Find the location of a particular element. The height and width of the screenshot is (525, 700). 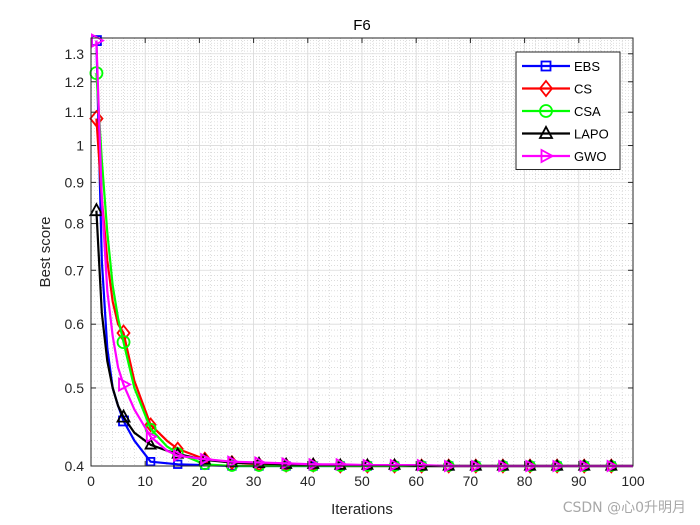

x-tick-label: 80 is located at coordinates (525, 481).